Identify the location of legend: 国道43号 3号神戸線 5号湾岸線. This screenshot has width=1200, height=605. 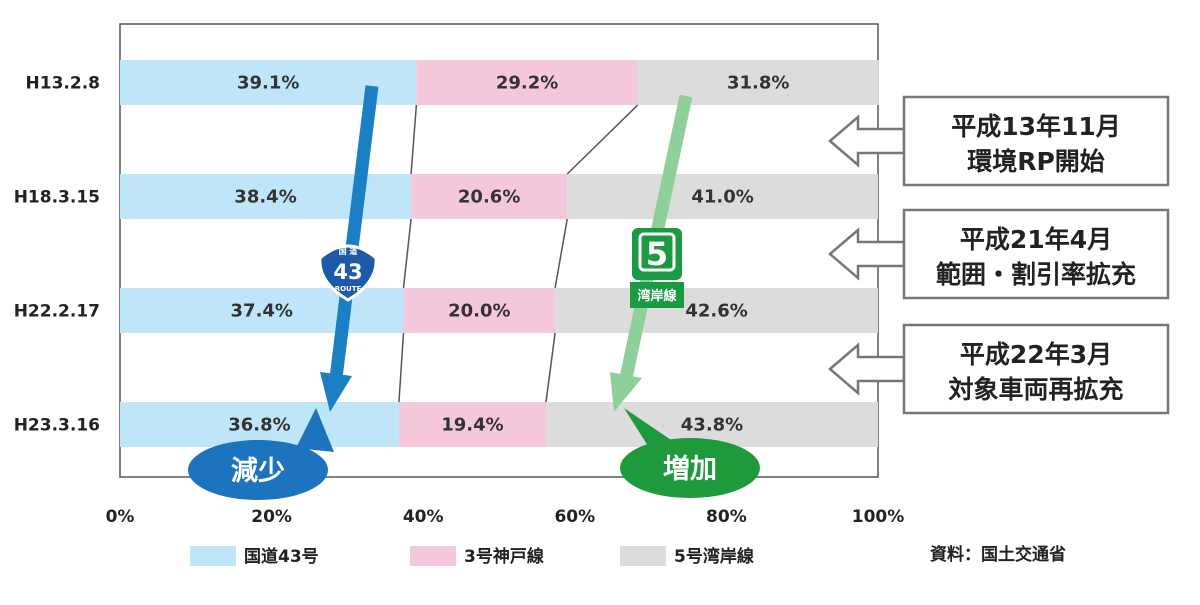
(472, 556).